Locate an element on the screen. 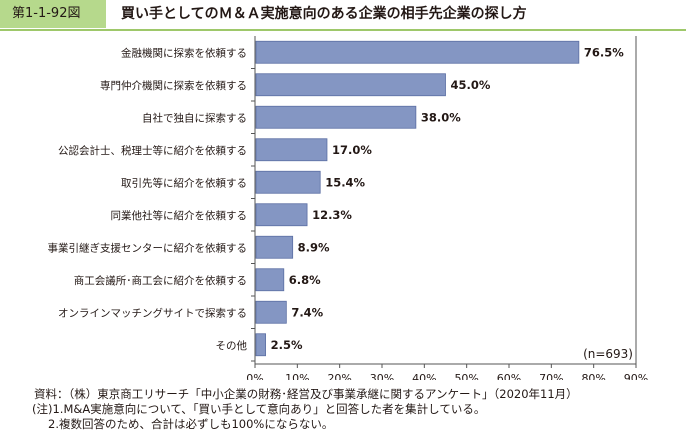  category-label: 公認会計士、税理士等に紹介を依頼する is located at coordinates (152, 150).